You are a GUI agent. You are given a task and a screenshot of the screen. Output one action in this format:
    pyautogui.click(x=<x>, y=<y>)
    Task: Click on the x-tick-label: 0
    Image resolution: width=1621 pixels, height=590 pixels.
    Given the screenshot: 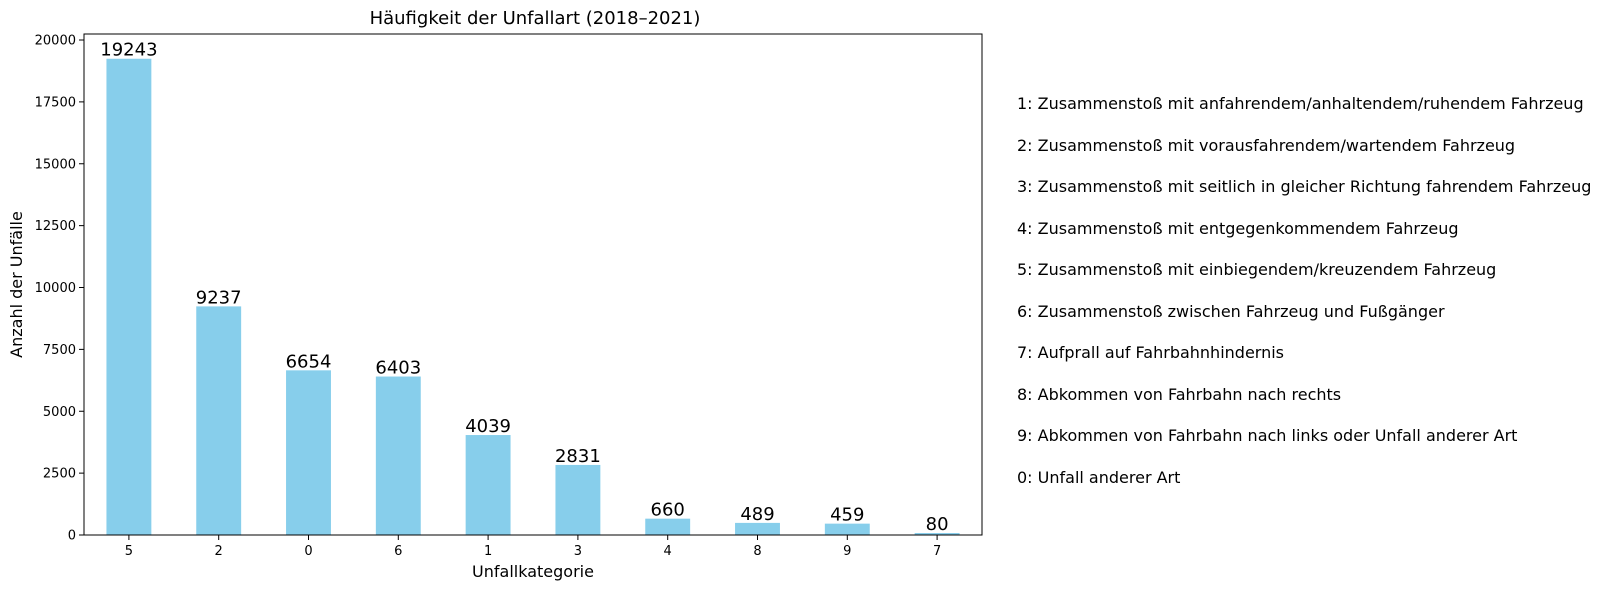 What is the action you would take?
    pyautogui.click(x=308, y=551)
    